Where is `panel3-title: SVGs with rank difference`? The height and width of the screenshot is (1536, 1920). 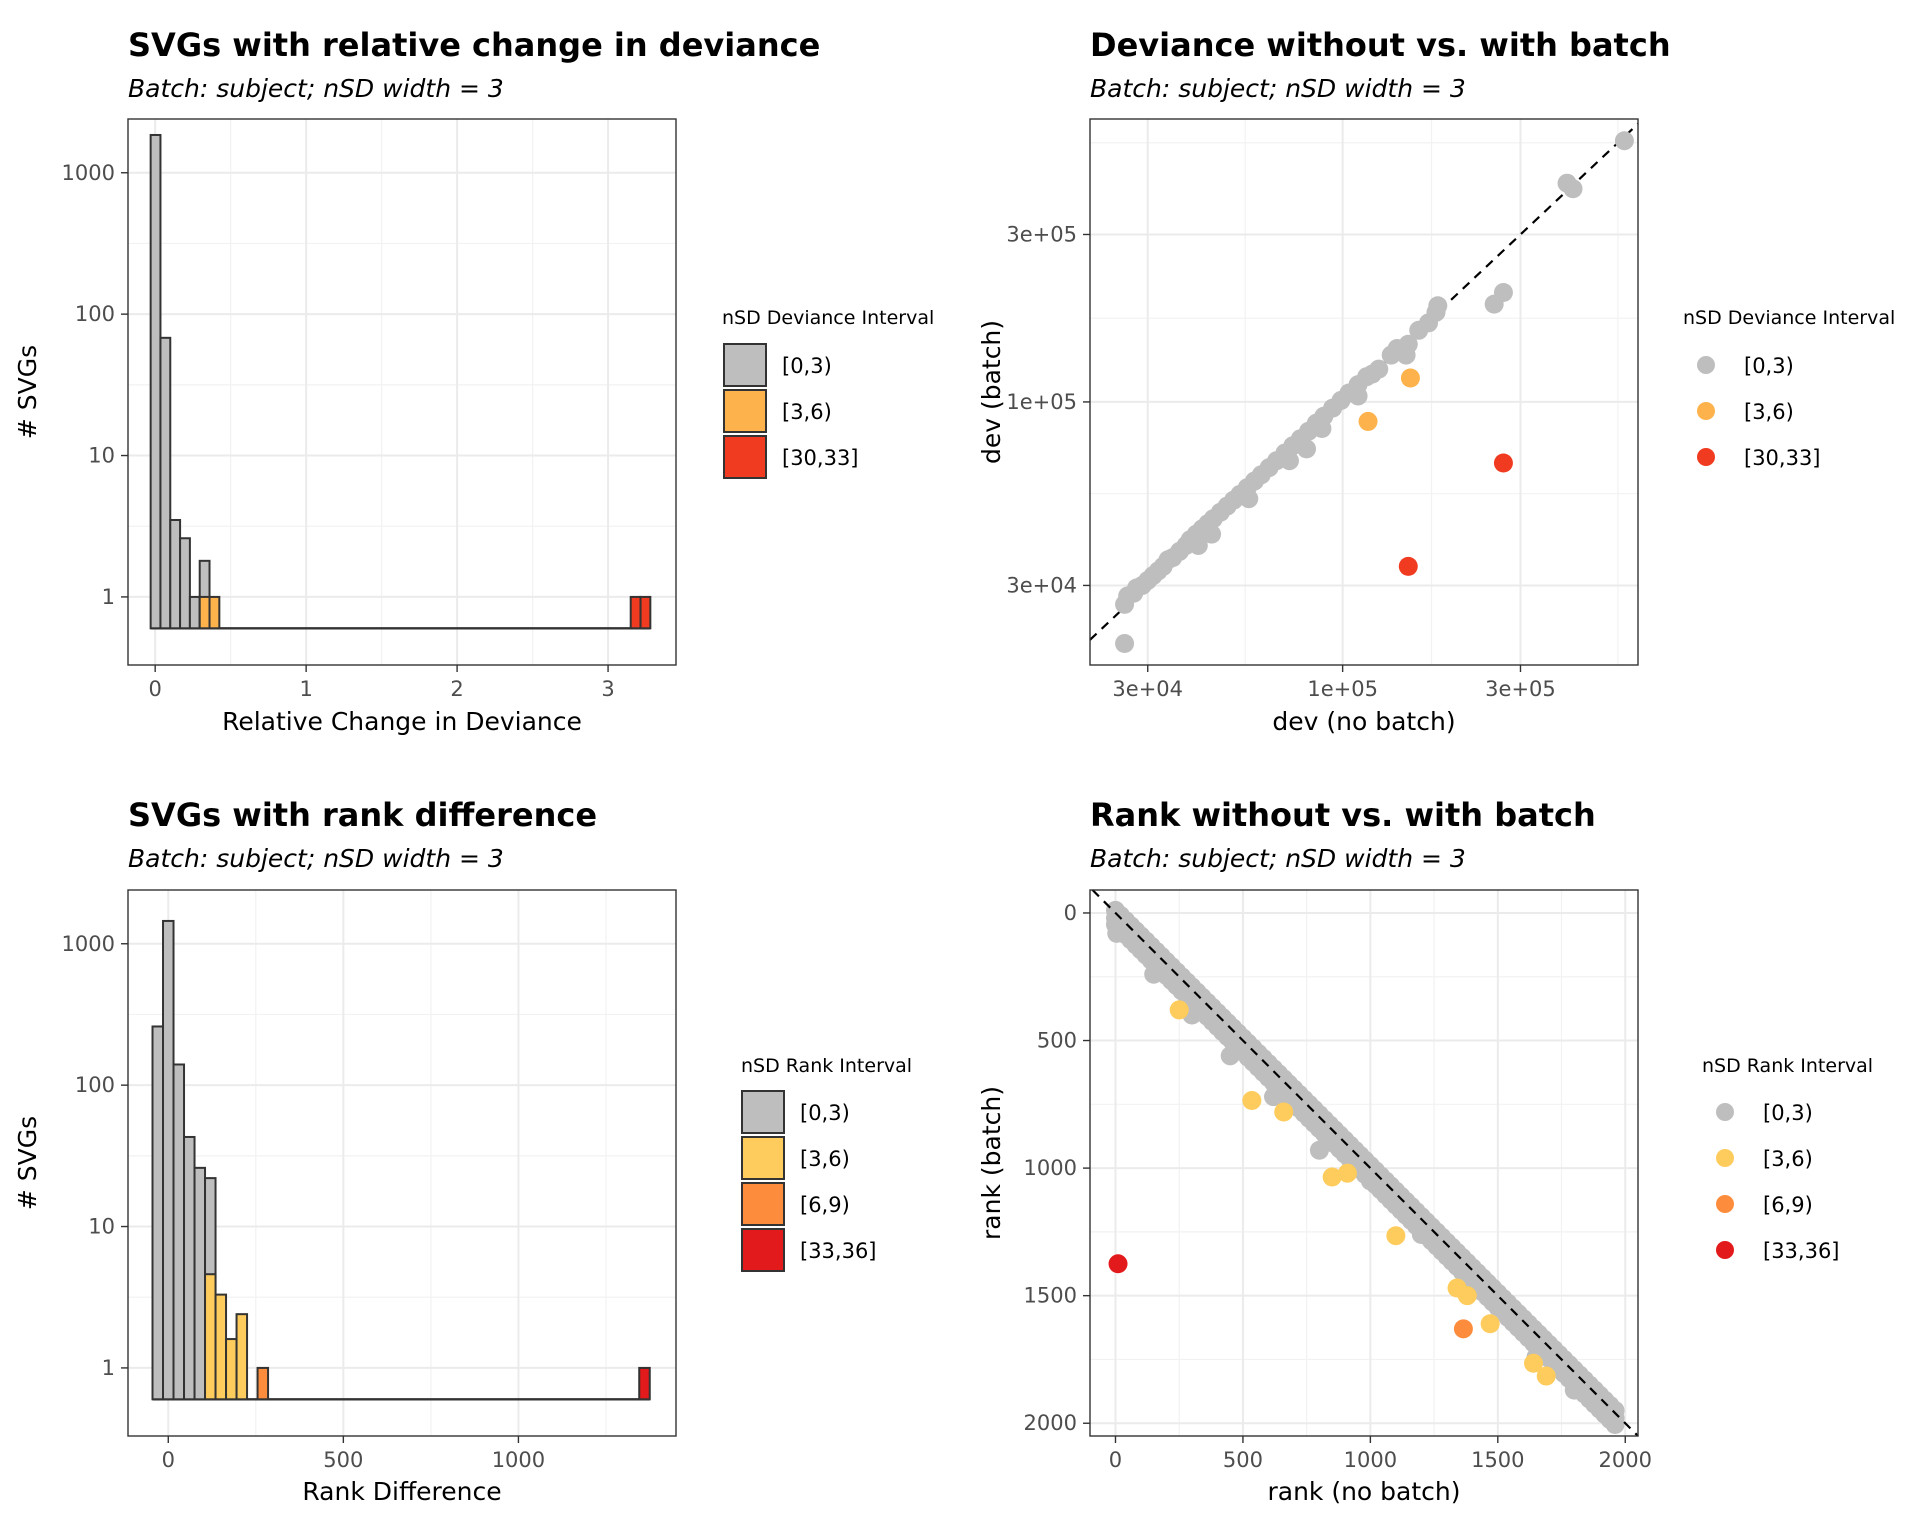 panel3-title: SVGs with rank difference is located at coordinates (362, 815).